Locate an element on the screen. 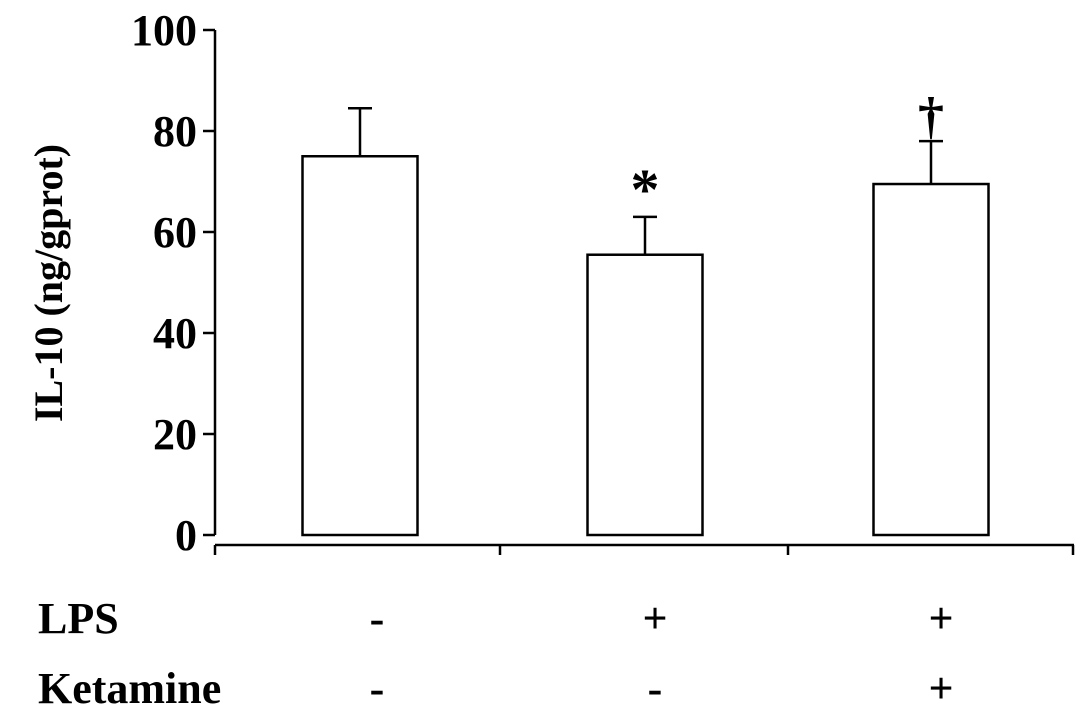 This screenshot has width=1087, height=727. x-axis is located at coordinates (644, 549).